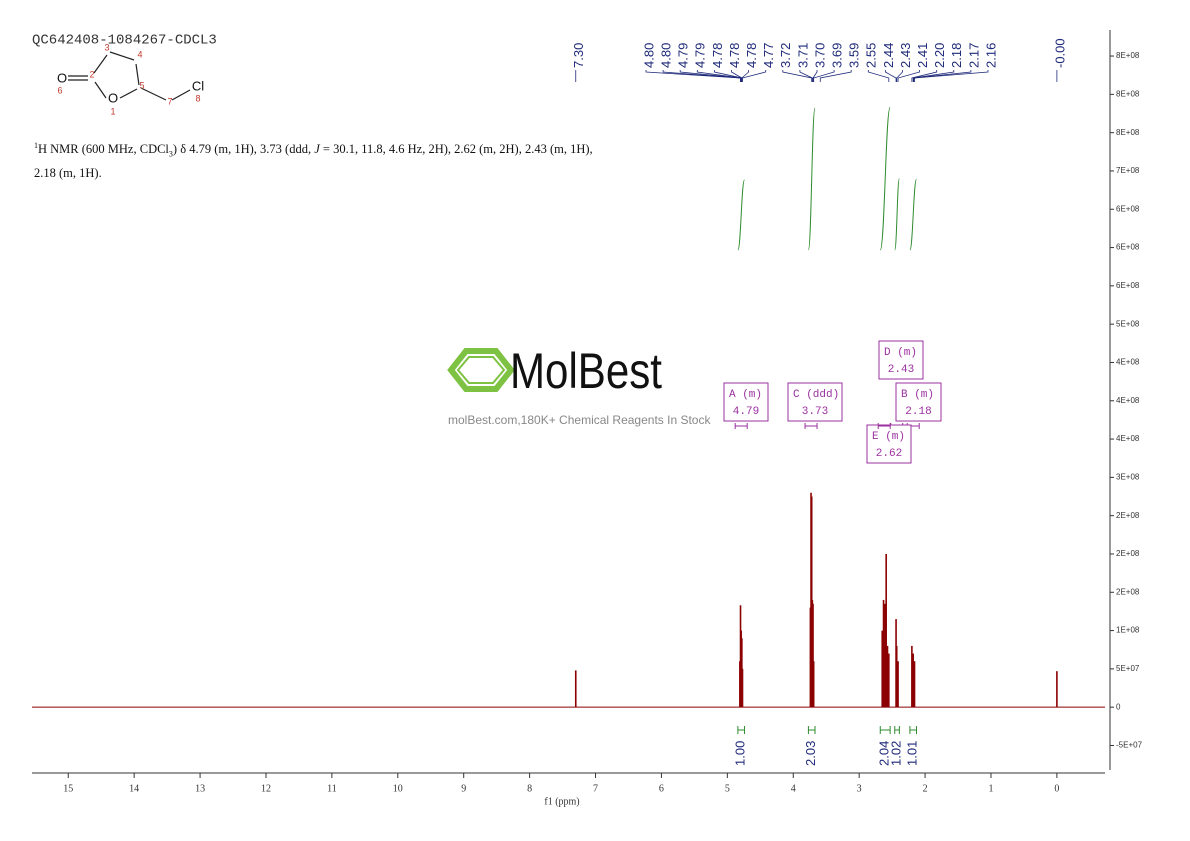 The height and width of the screenshot is (841, 1190). What do you see at coordinates (1128, 630) in the screenshot?
I see `y-tick-label: 1E+08` at bounding box center [1128, 630].